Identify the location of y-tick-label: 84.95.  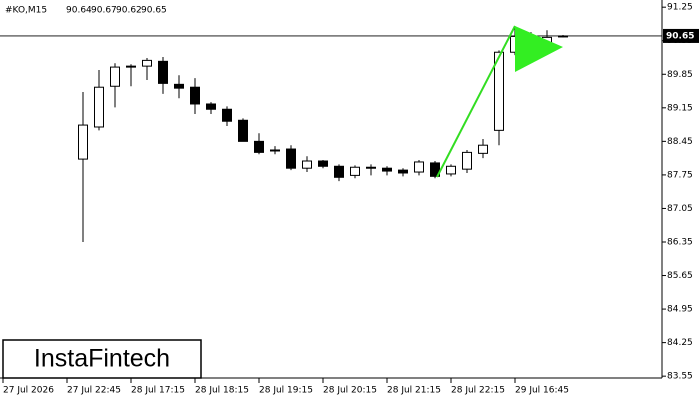
(680, 310).